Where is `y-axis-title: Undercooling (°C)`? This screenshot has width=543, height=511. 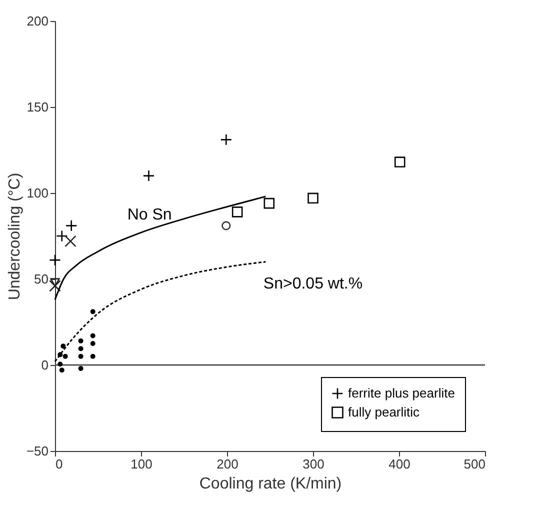
y-axis-title: Undercooling (°C) is located at coordinates (15, 236).